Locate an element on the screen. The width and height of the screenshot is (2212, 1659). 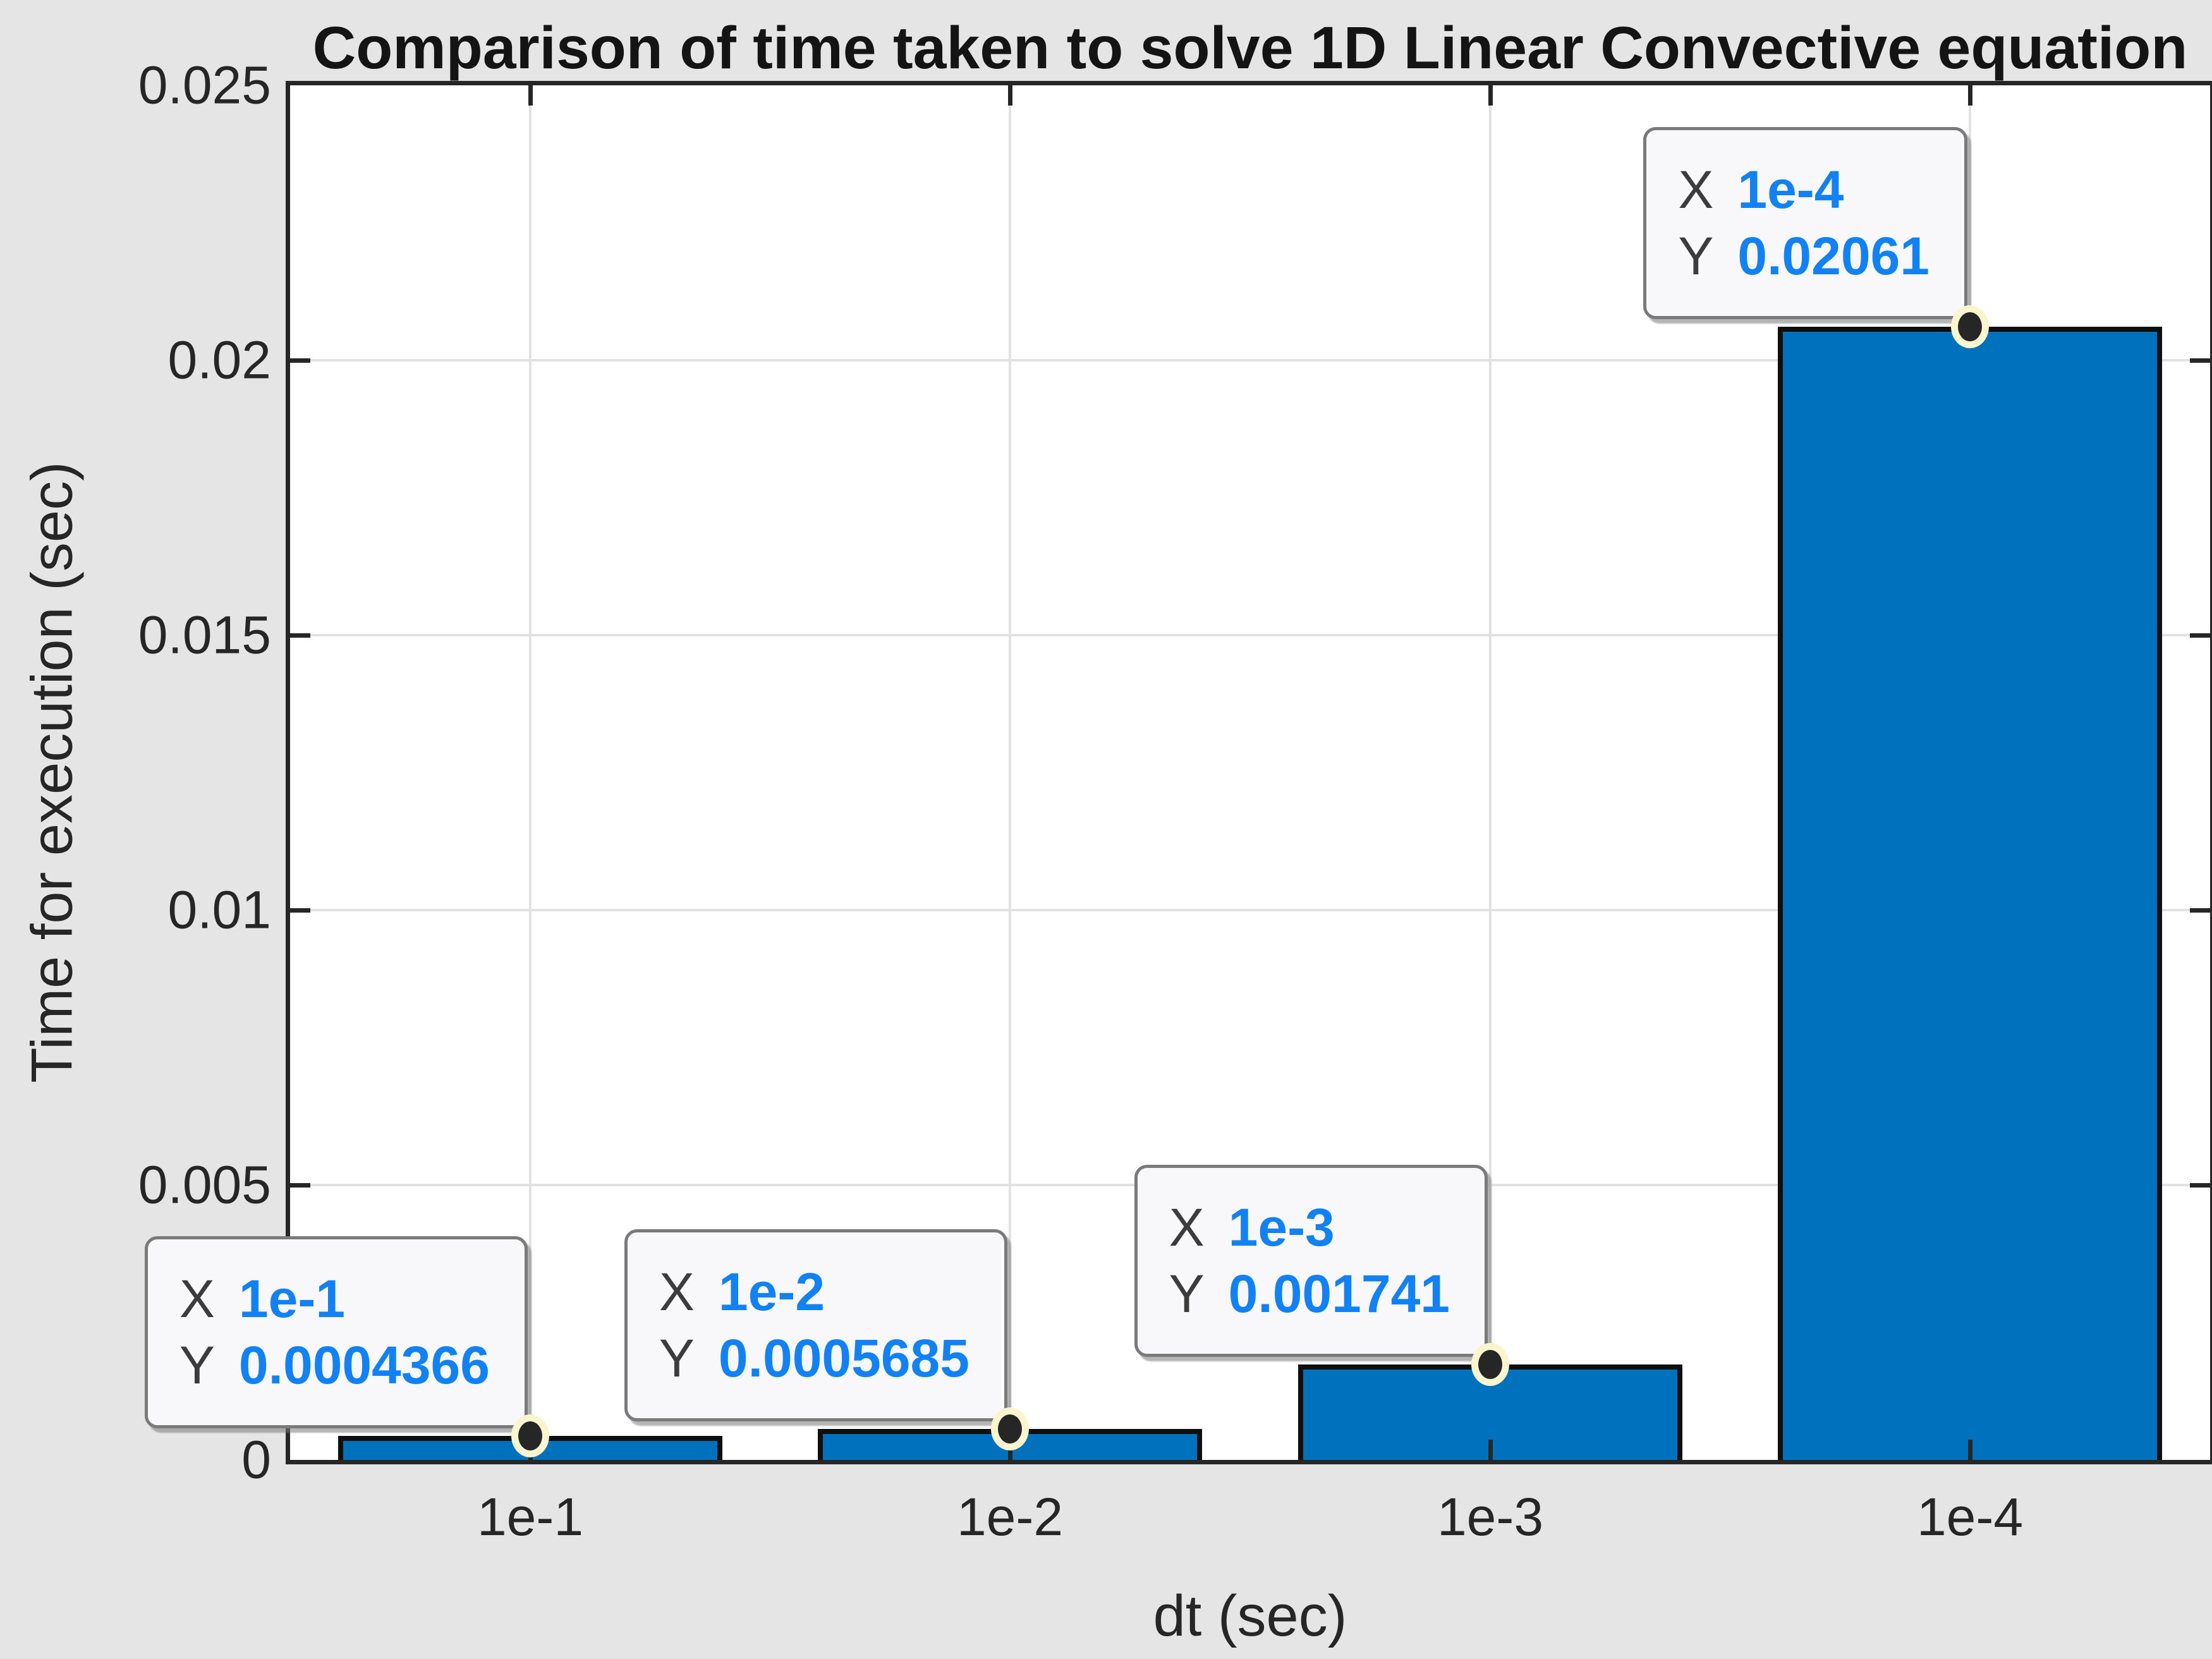
datatip-value: 1e-4 is located at coordinates (1790, 189).